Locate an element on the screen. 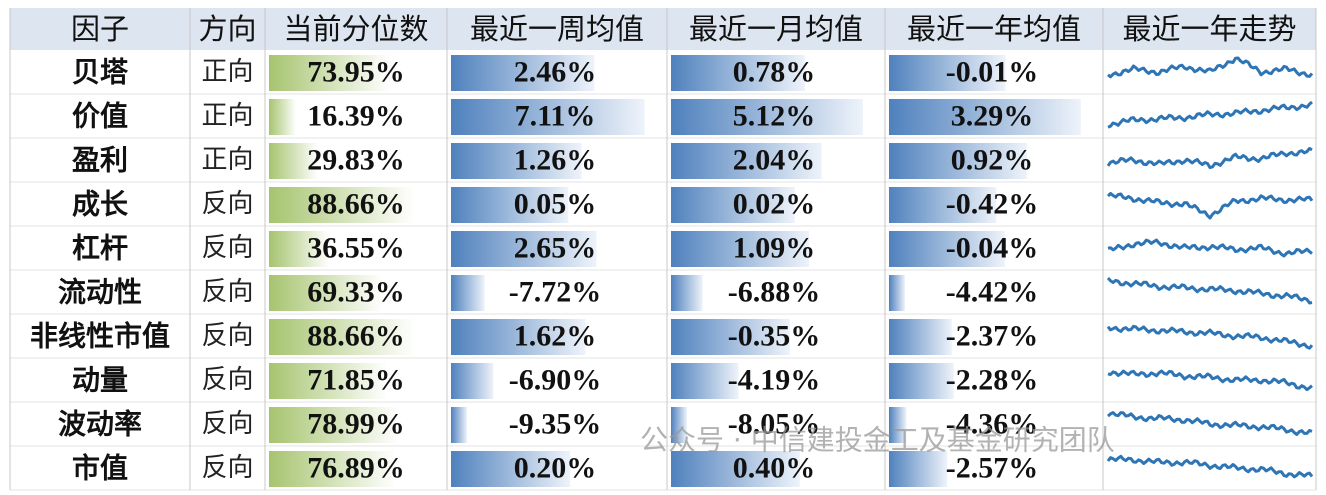  value-cell: -2.37% is located at coordinates (992, 336).